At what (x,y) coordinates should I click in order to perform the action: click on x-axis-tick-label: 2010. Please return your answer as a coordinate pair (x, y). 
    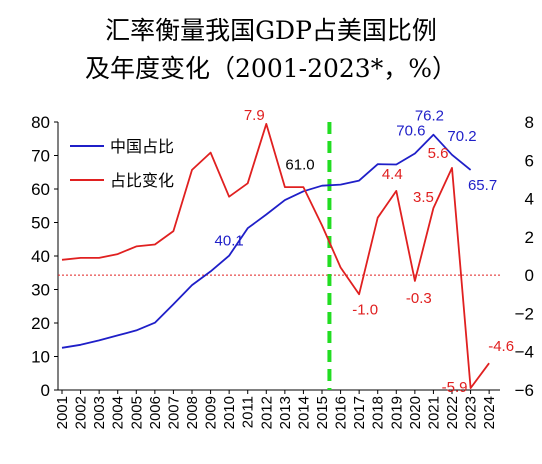
    Looking at the image, I should click on (229, 412).